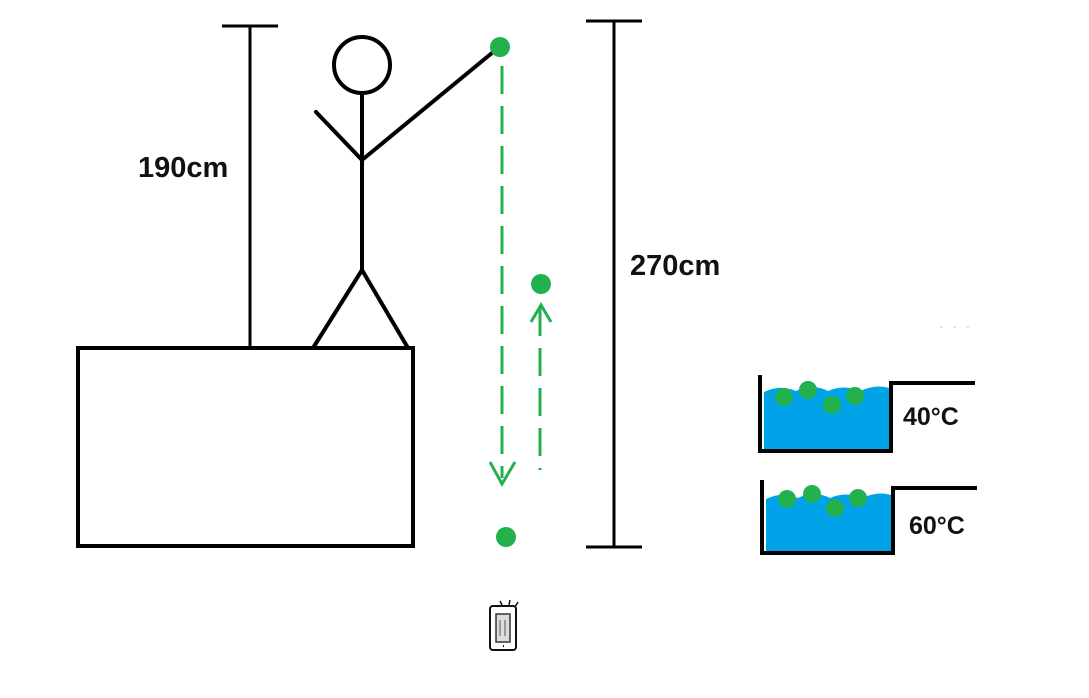 This screenshot has width=1089, height=698. I want to click on box-platform, so click(245, 447).